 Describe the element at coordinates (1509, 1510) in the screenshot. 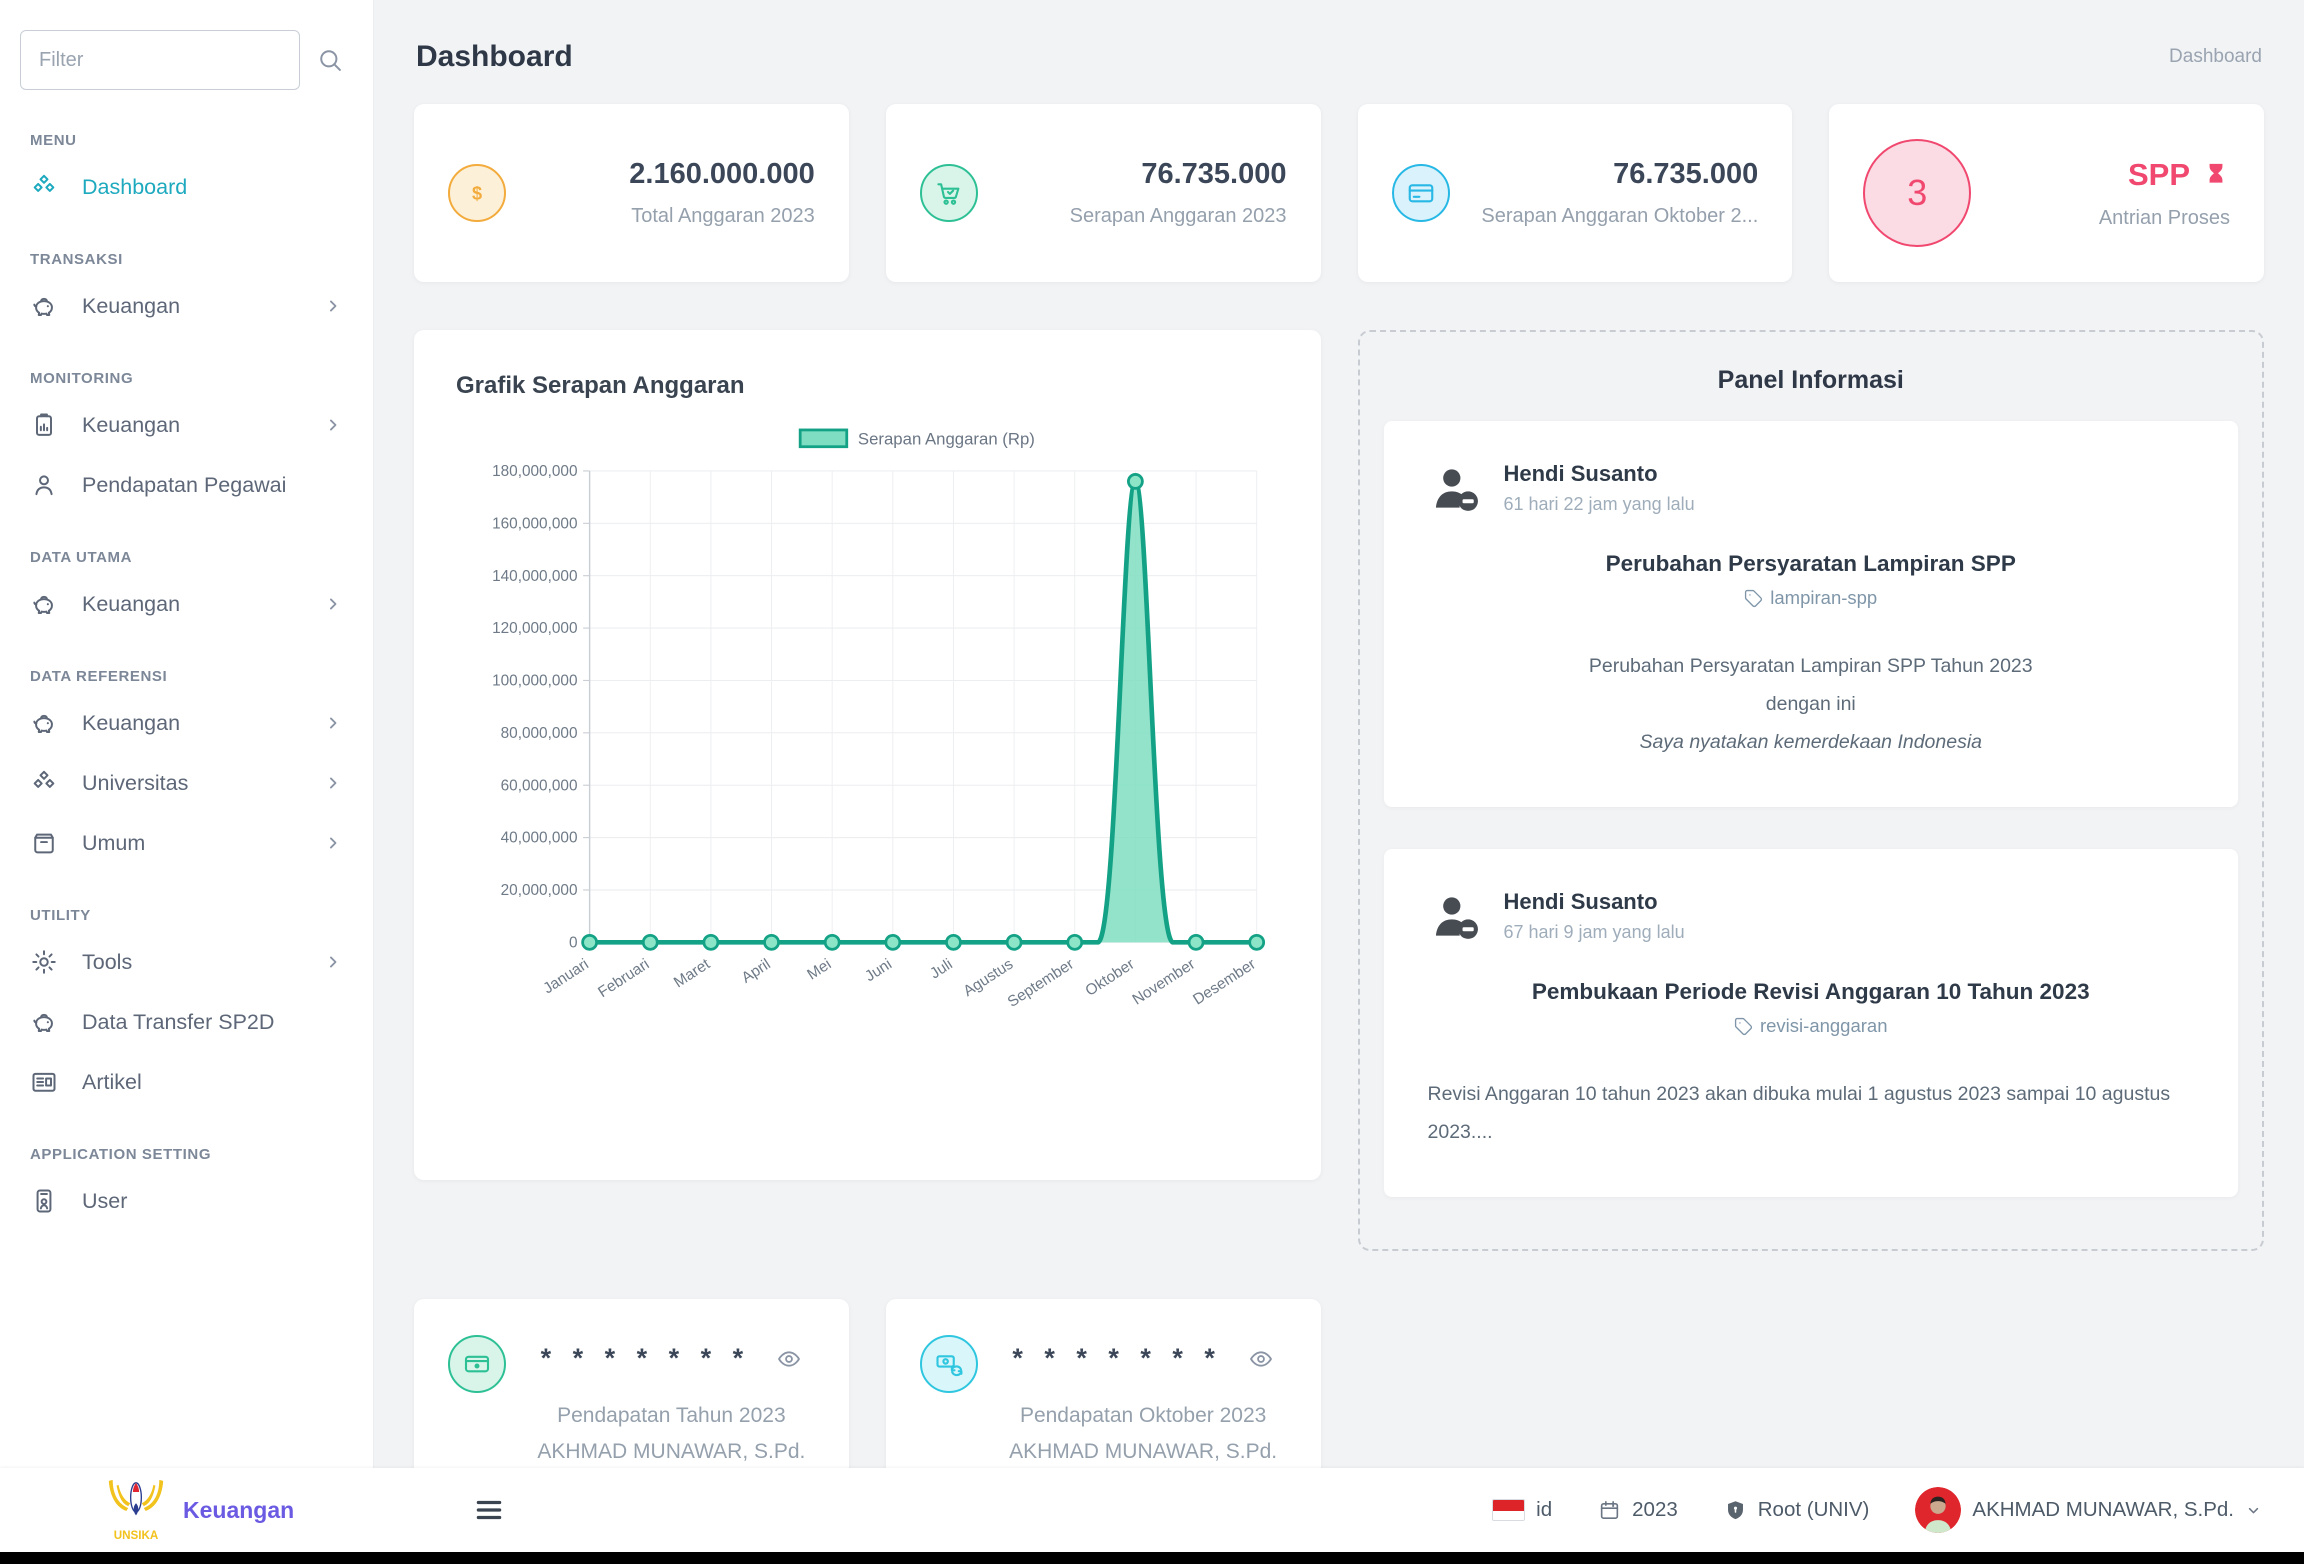

I see `indonesia-flag-icon` at that location.